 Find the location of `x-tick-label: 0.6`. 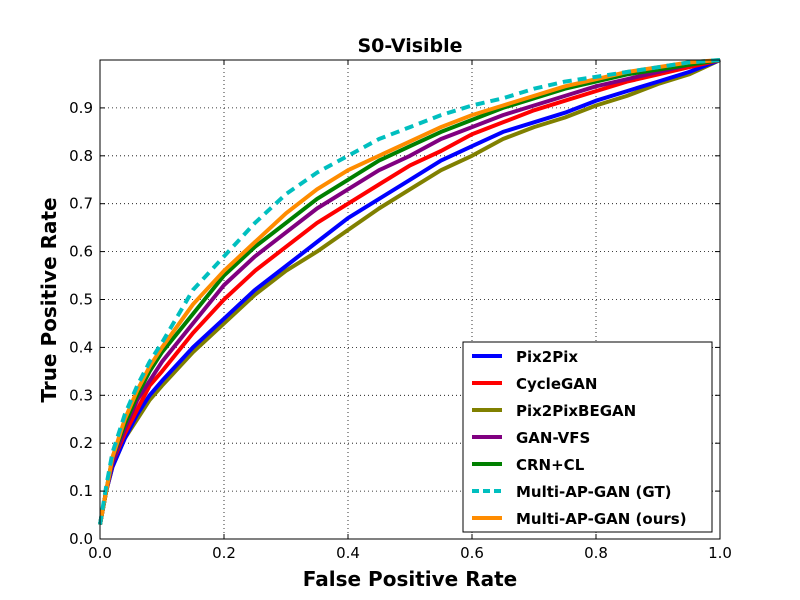

x-tick-label: 0.6 is located at coordinates (472, 553).